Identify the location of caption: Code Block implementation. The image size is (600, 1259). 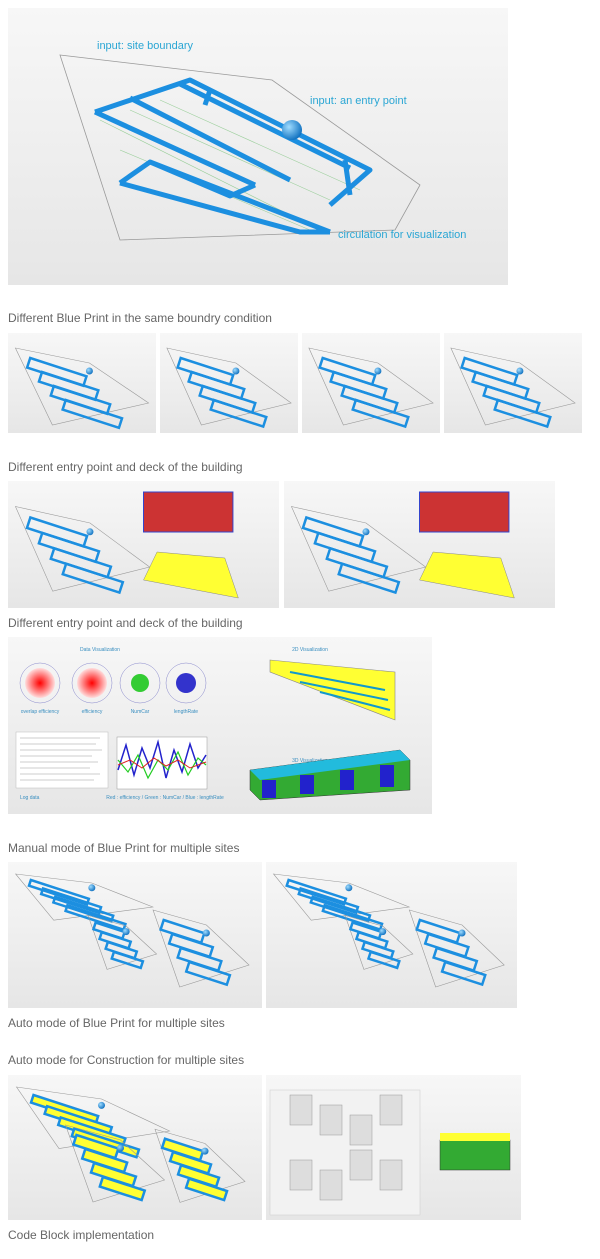
(81, 1235).